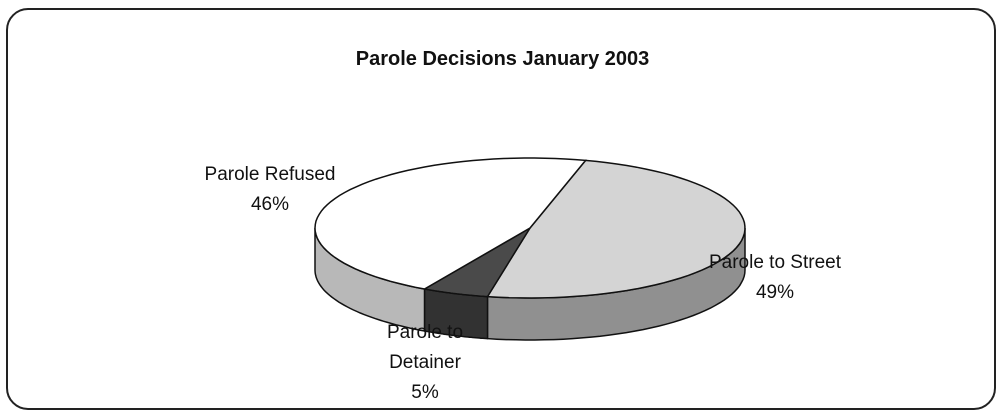 The image size is (1005, 420). I want to click on category-label: Parole to Street, so click(775, 262).